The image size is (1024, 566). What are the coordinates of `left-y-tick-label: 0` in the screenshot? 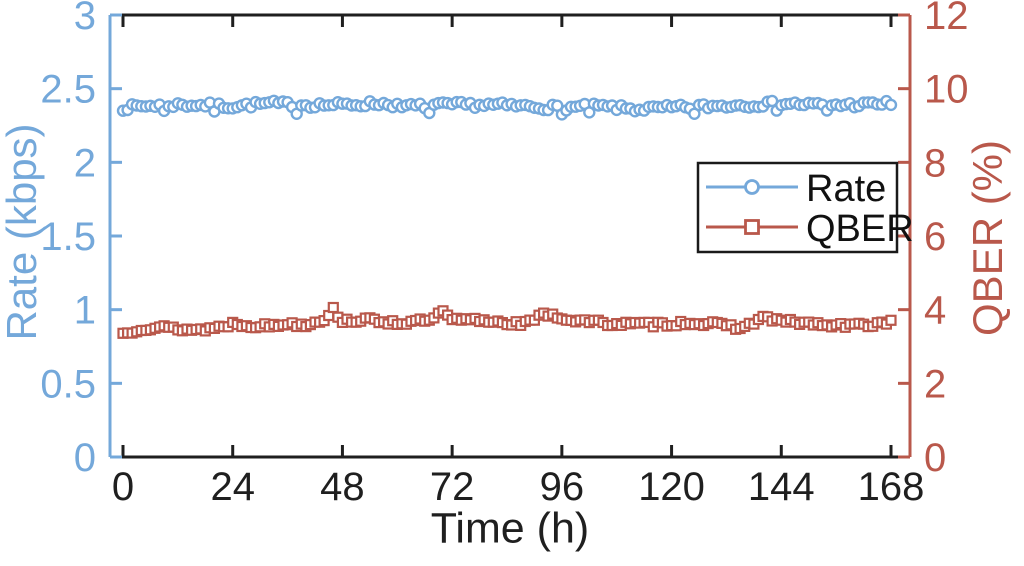 It's located at (85, 458).